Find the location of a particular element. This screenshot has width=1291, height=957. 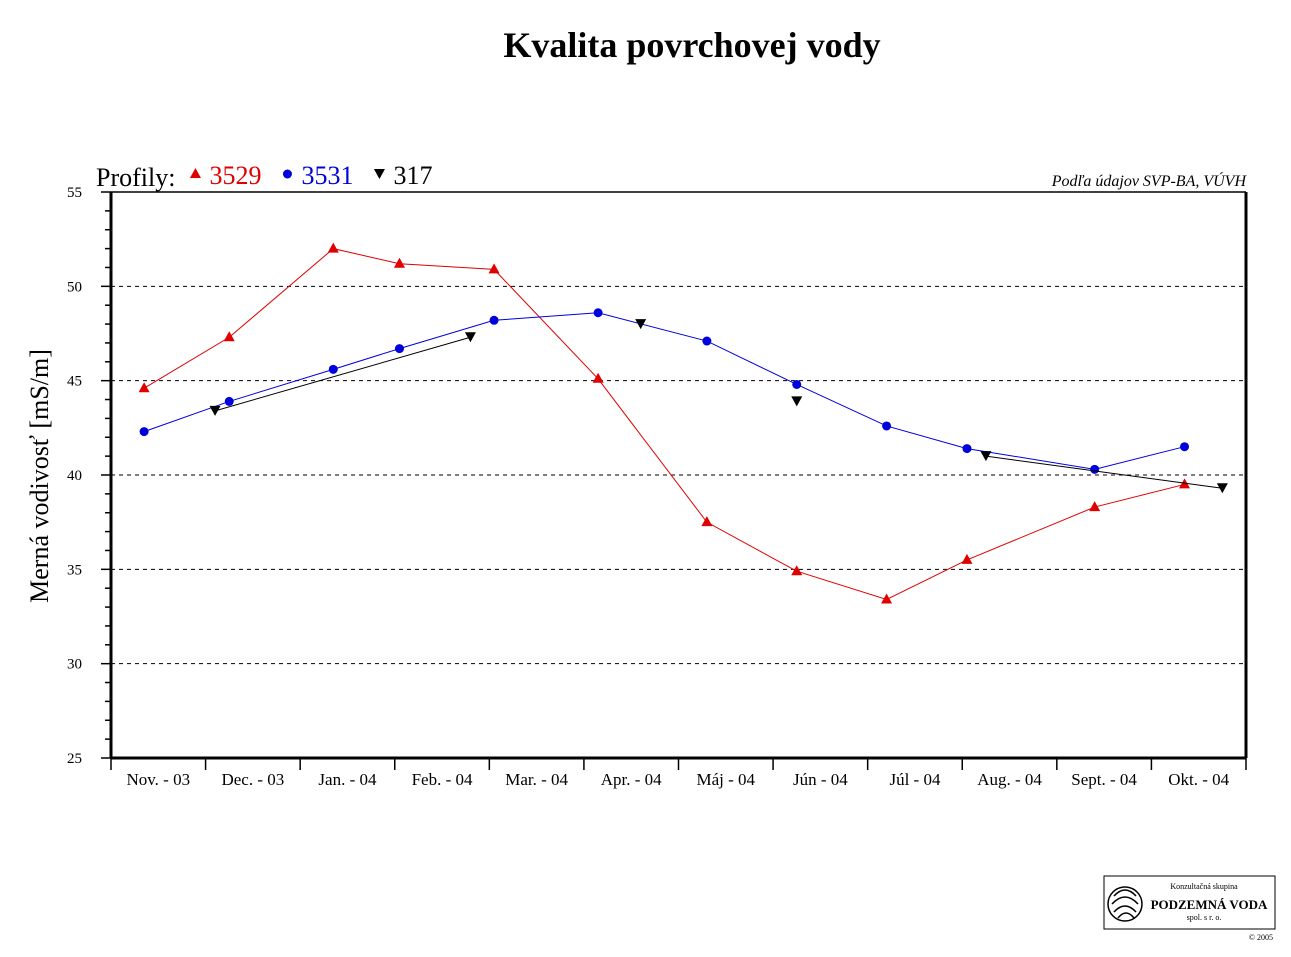

x-tick-label: Feb. - 04 is located at coordinates (442, 779).